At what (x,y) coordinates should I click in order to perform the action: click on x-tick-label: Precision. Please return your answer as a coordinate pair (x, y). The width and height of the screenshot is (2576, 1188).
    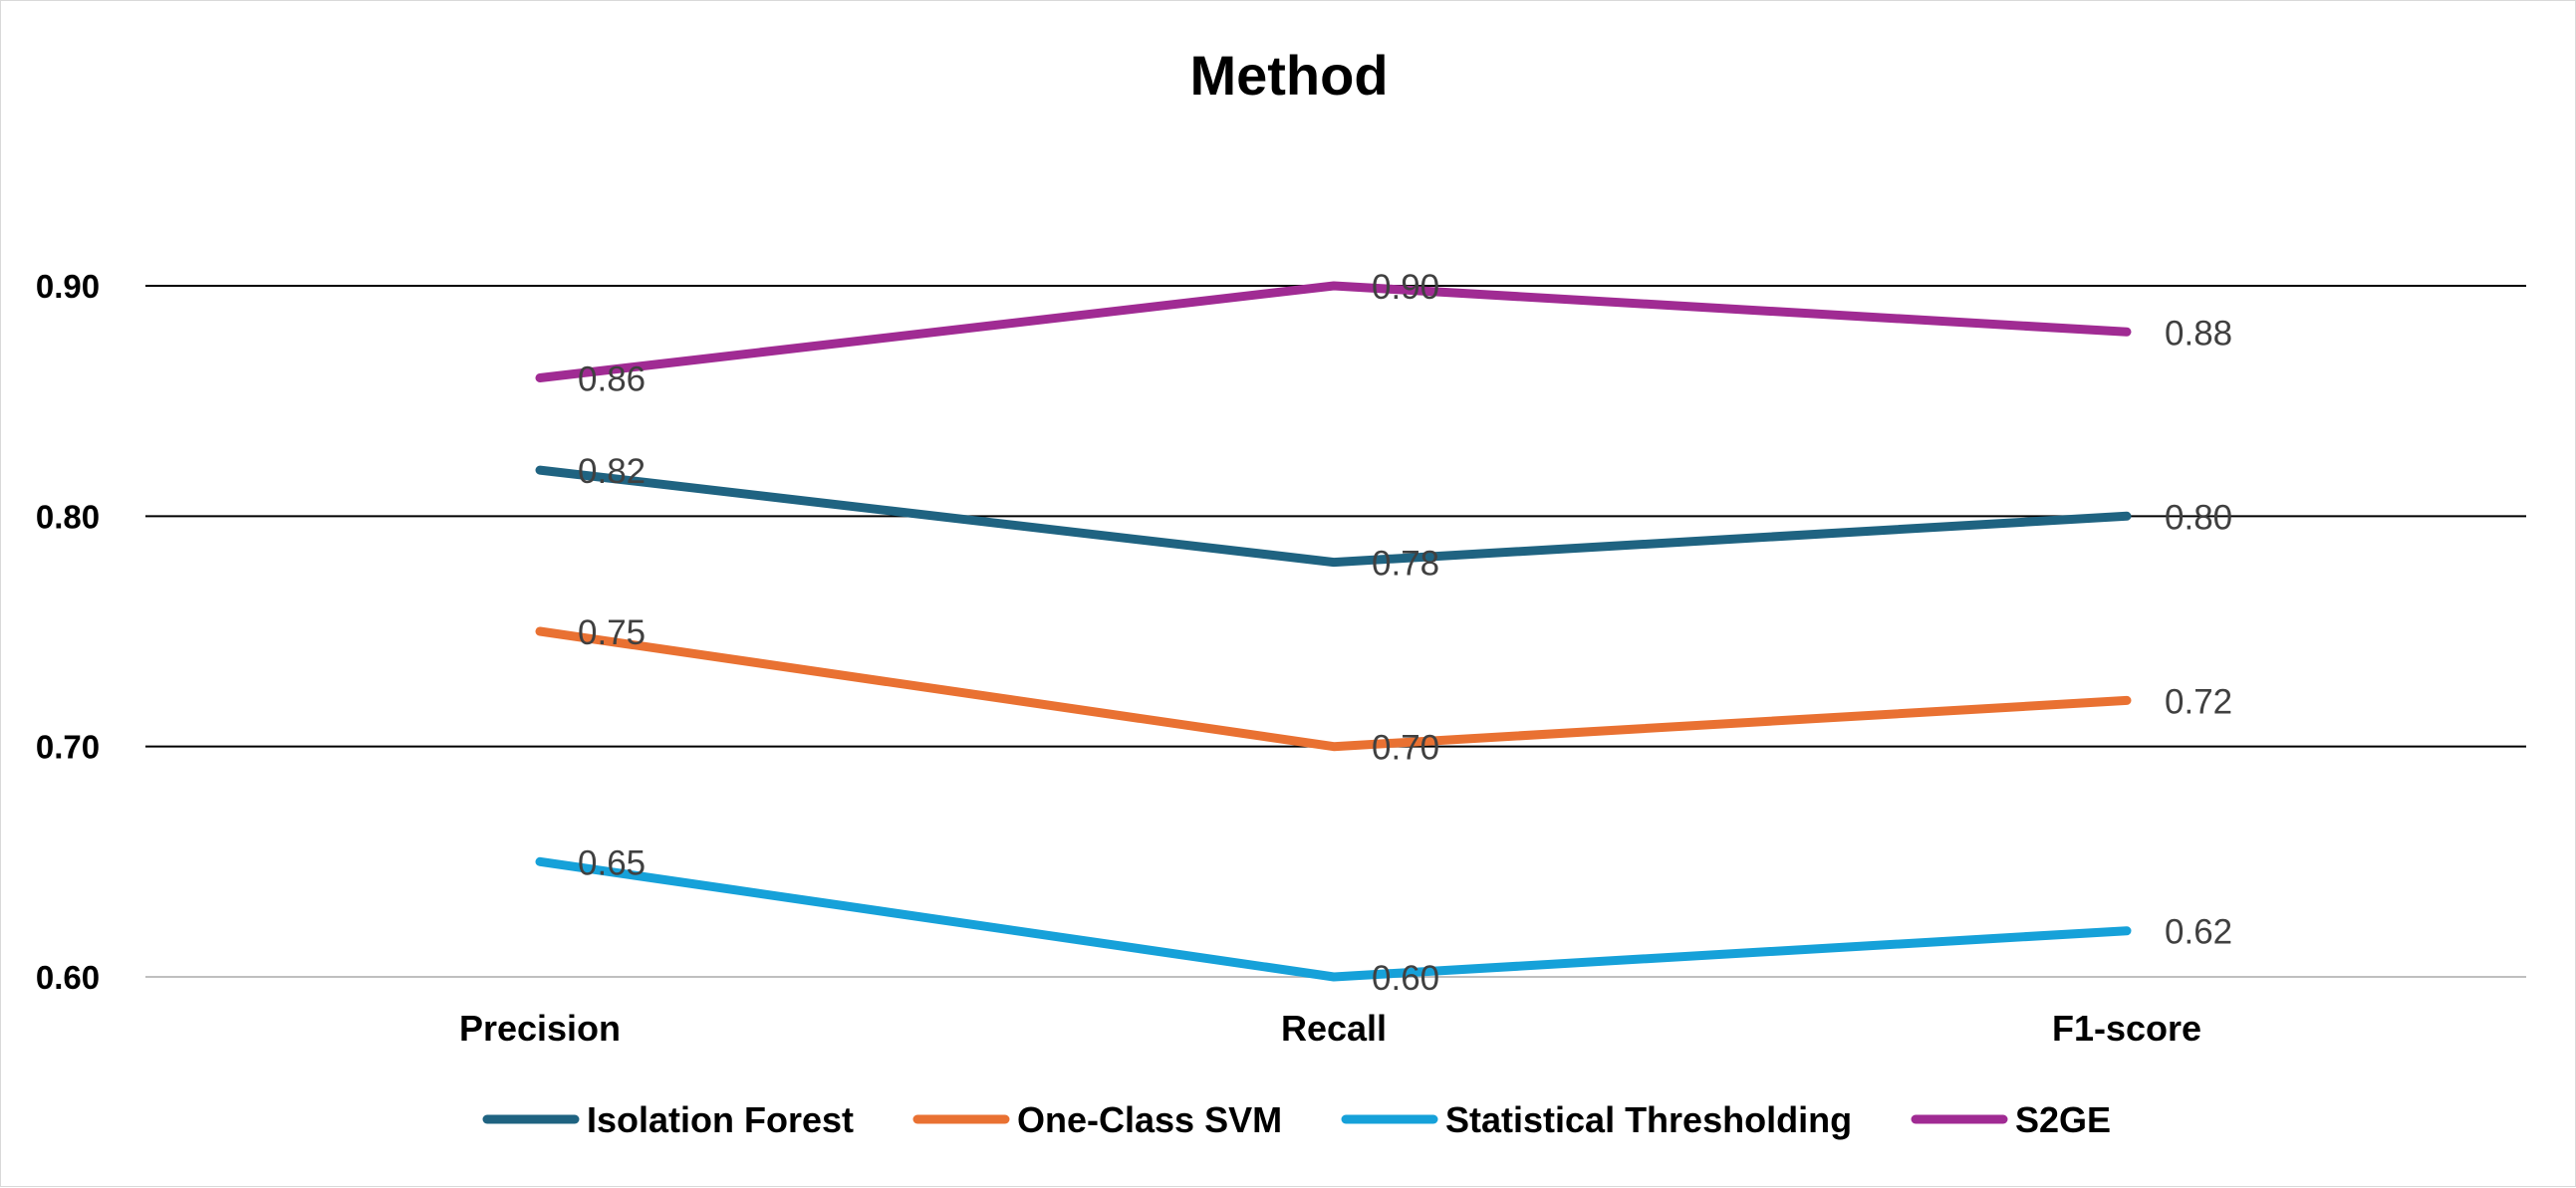
    Looking at the image, I should click on (540, 1028).